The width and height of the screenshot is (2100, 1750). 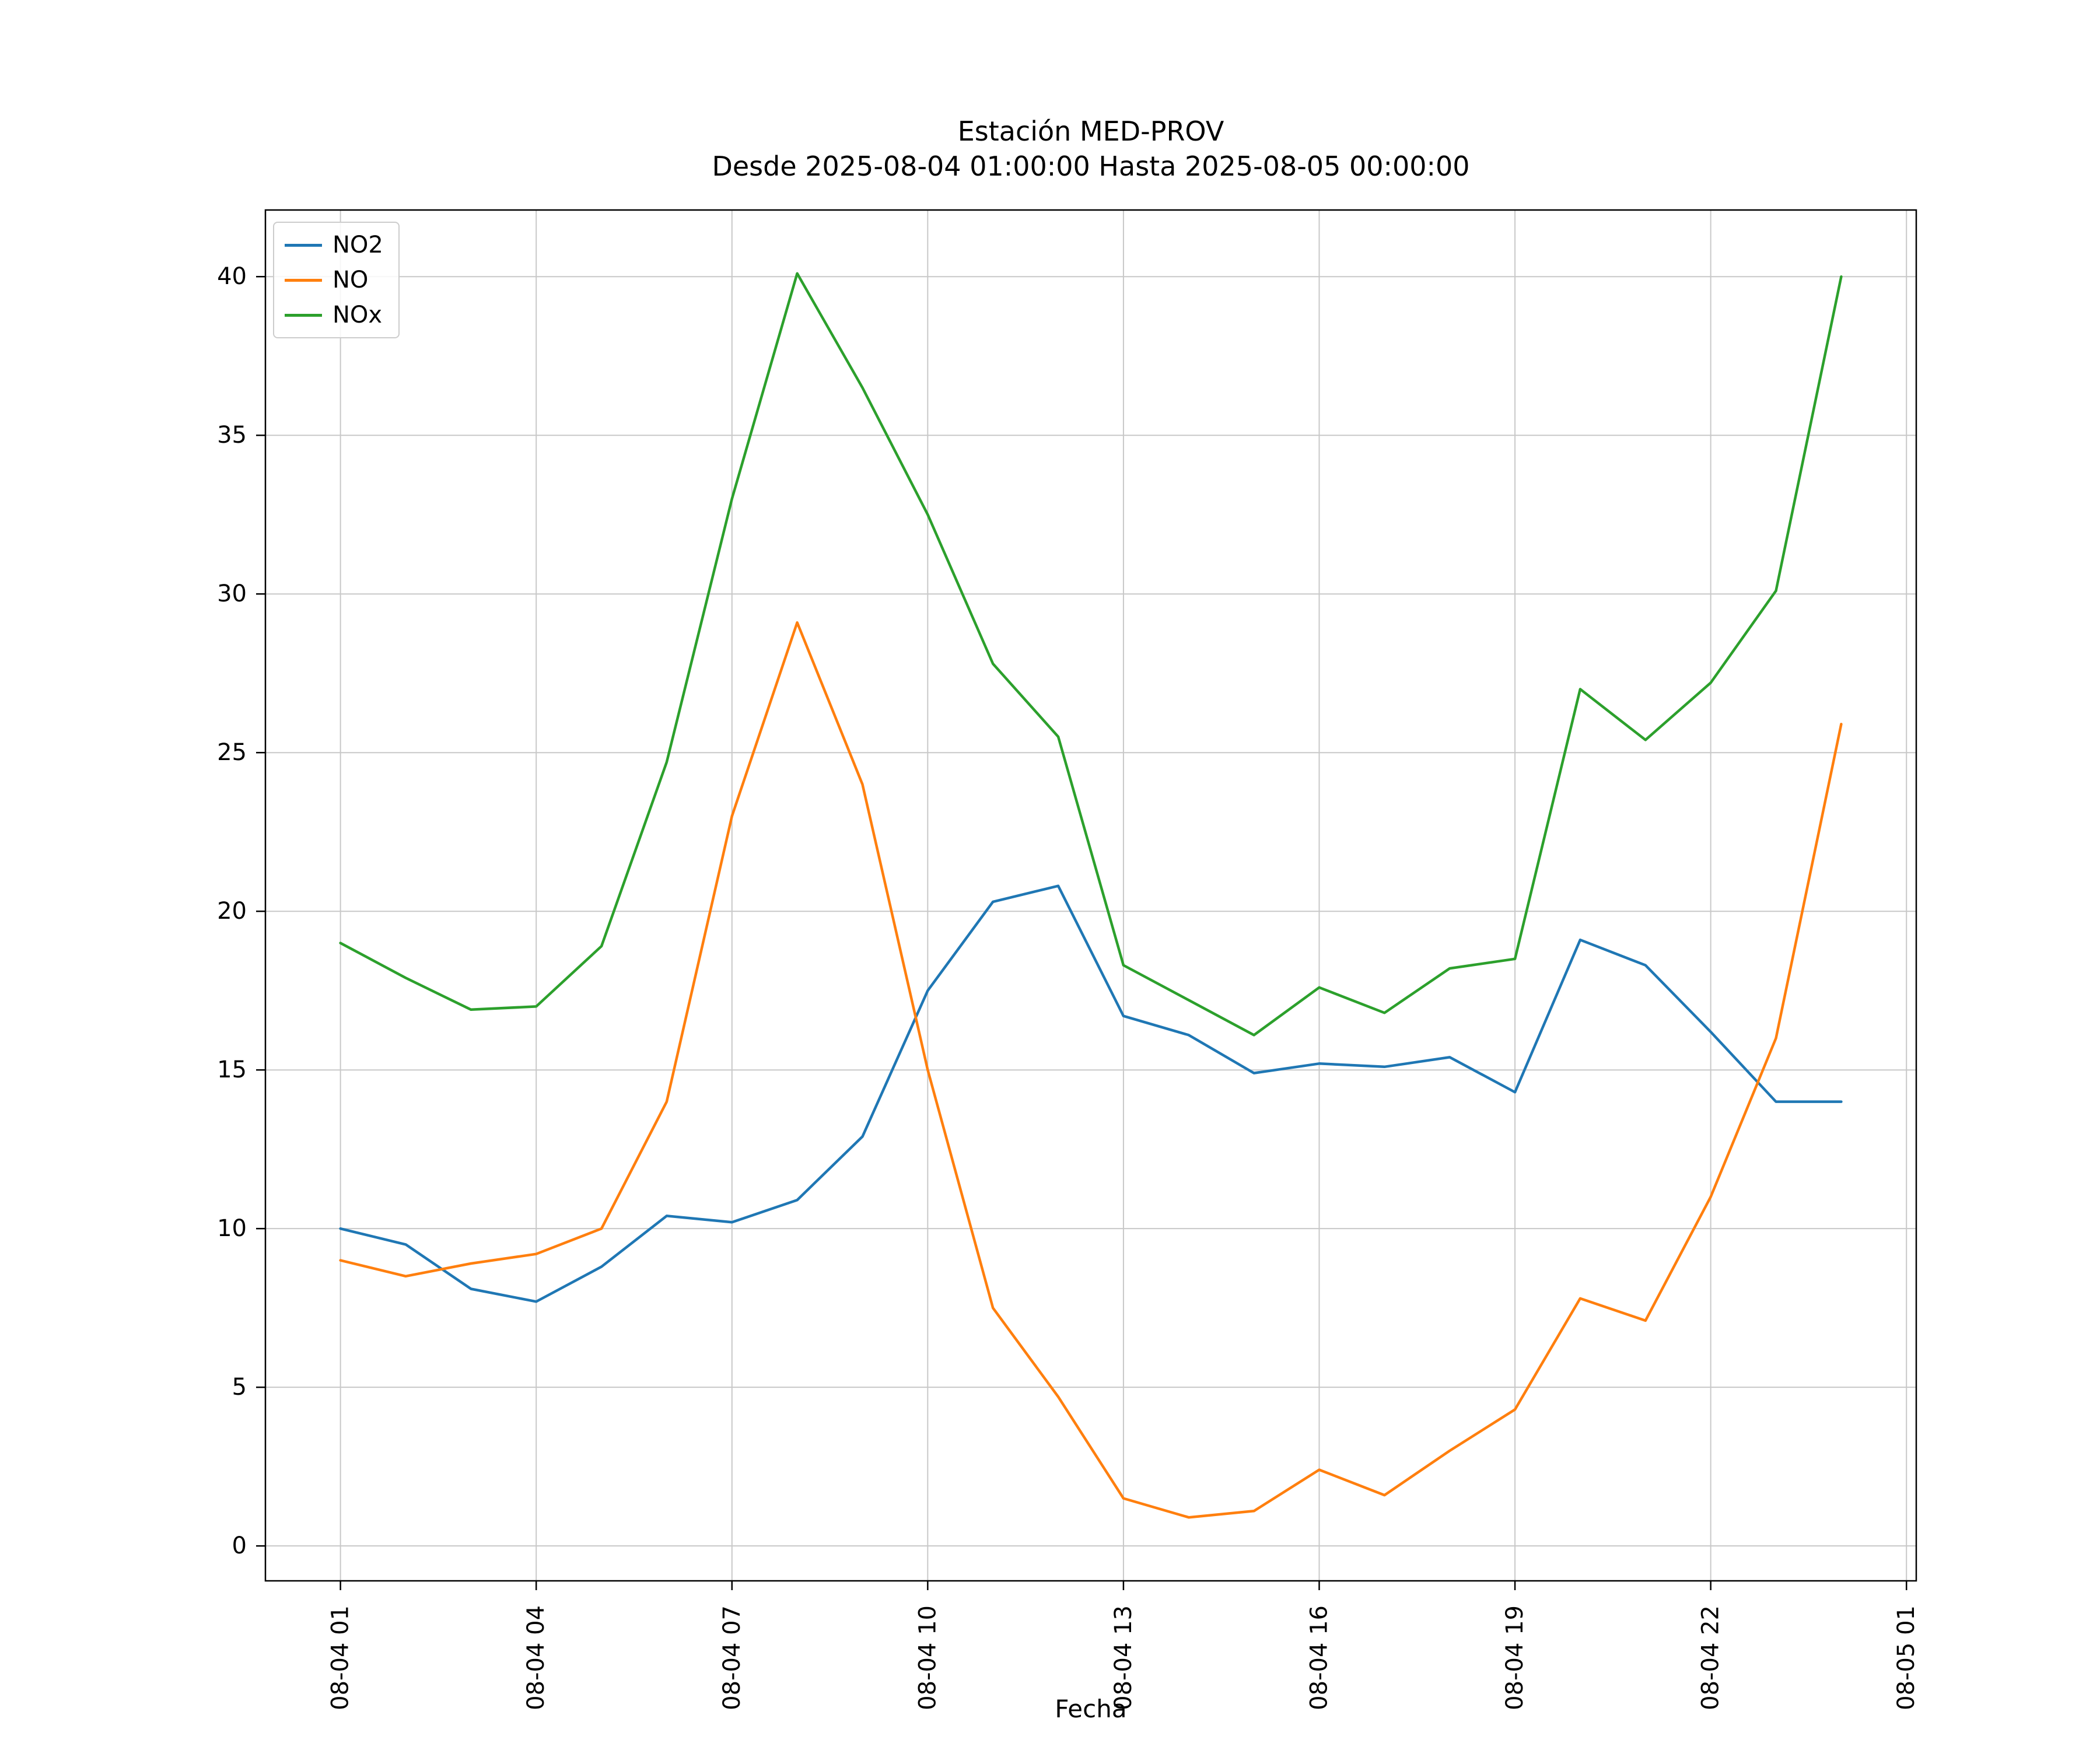 What do you see at coordinates (1091, 1709) in the screenshot?
I see `x-axis-label: Fecha` at bounding box center [1091, 1709].